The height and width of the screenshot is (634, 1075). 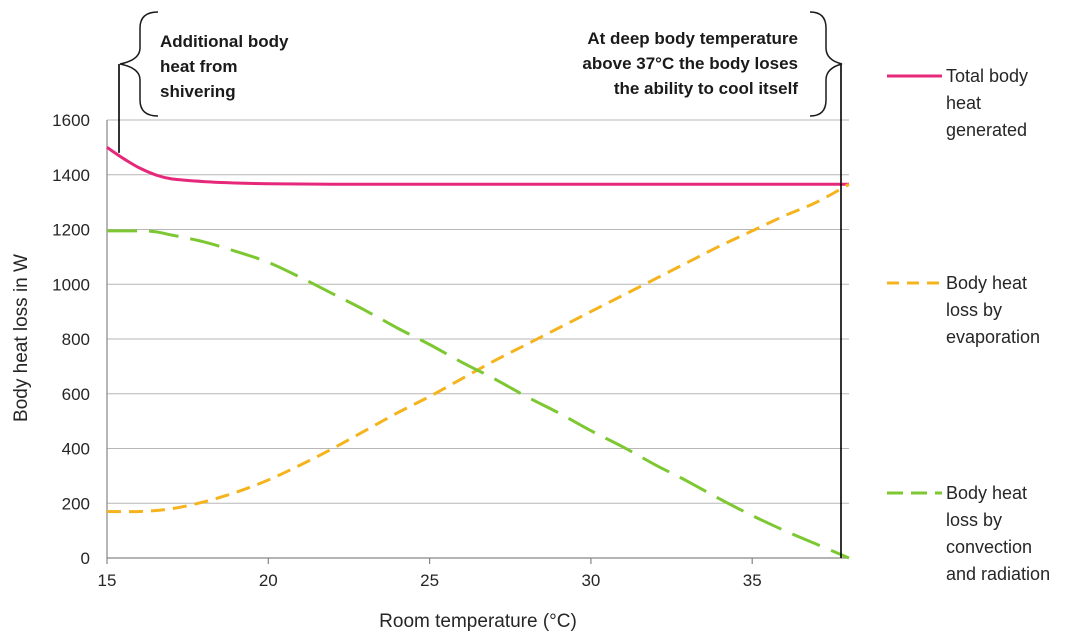 I want to click on x-tick-label: 35, so click(x=752, y=580).